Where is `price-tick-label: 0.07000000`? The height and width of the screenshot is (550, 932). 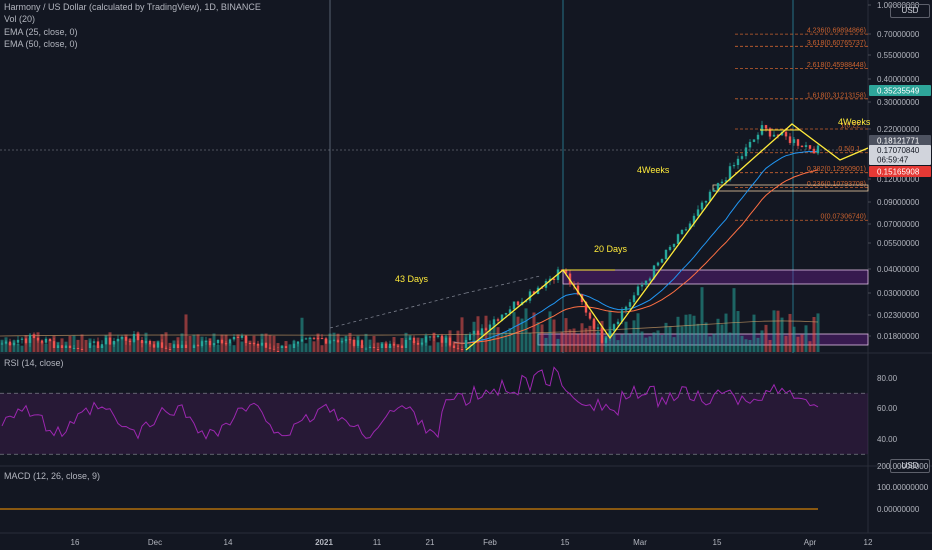
price-tick-label: 0.07000000 is located at coordinates (898, 224).